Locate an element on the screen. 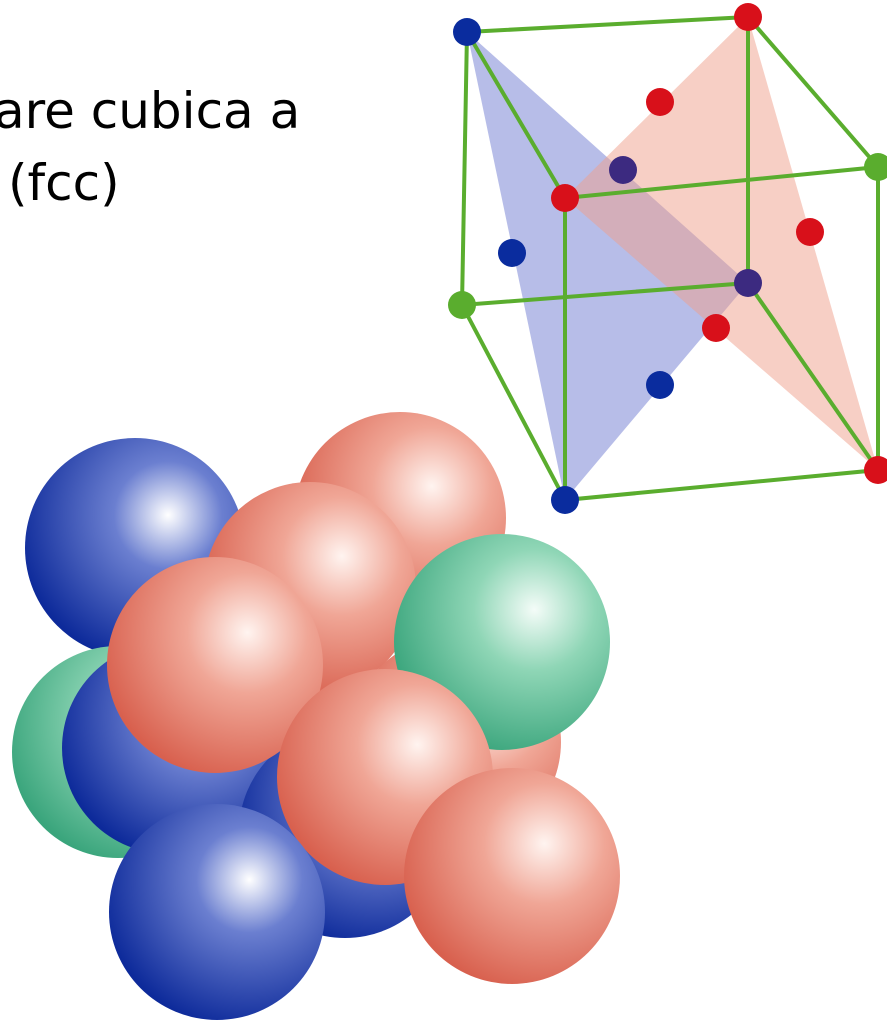  title-line-1: are cubica a is located at coordinates (150, 111).